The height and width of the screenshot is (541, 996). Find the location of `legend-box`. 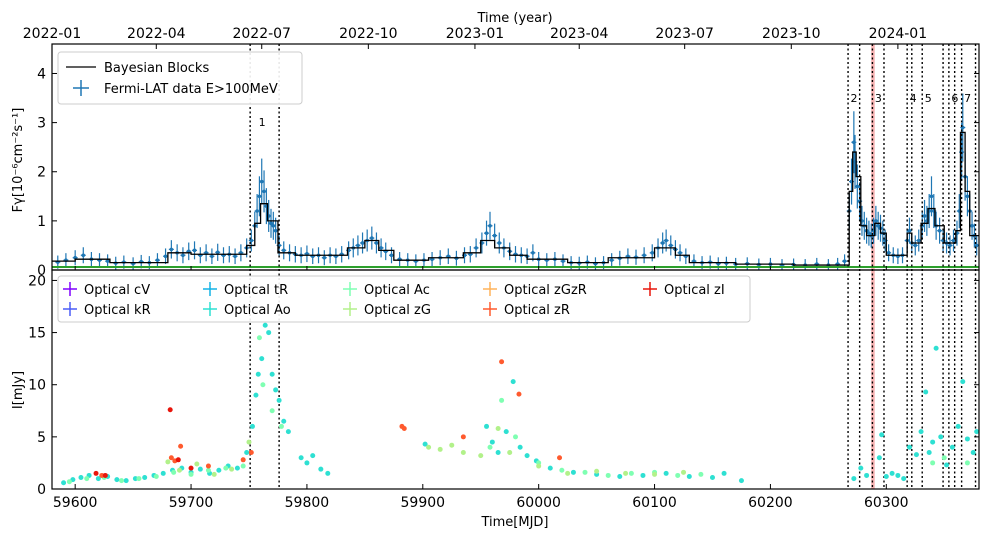

legend-box is located at coordinates (404, 299).